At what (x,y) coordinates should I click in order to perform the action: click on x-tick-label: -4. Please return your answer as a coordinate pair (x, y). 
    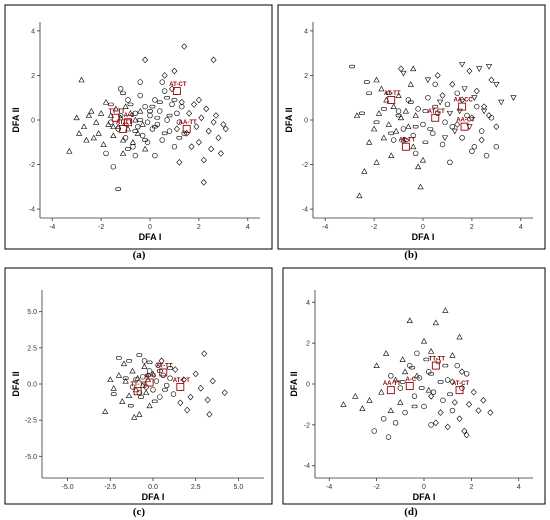
    Looking at the image, I should click on (52, 227).